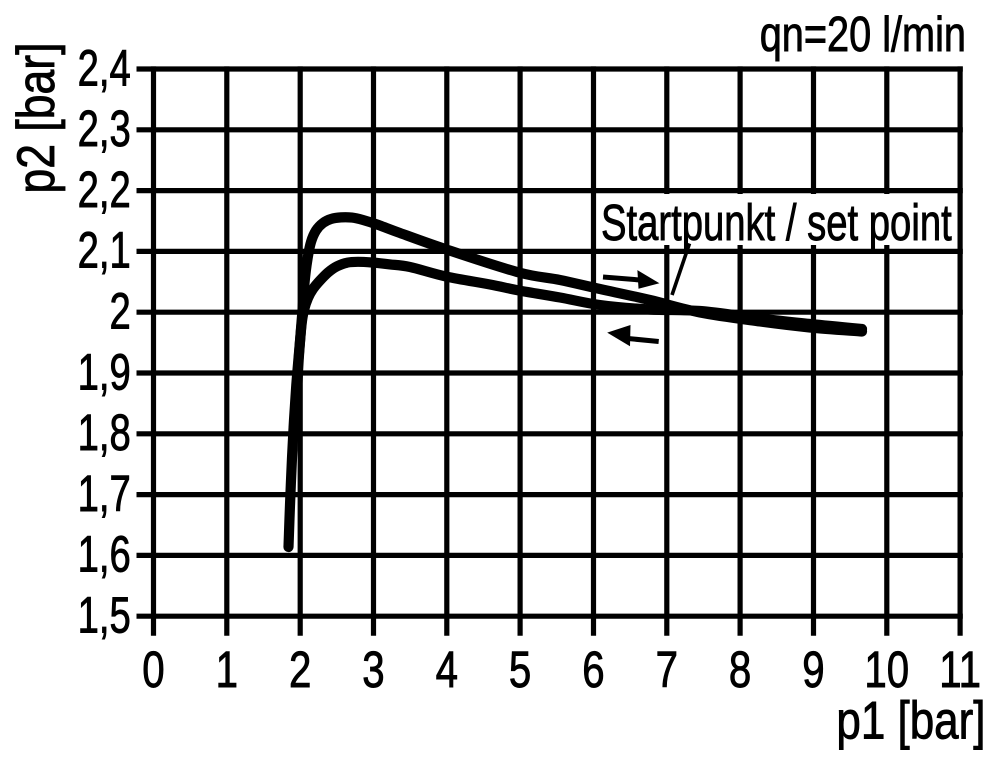 The image size is (1000, 769). What do you see at coordinates (740, 669) in the screenshot?
I see `svg-text: 8` at bounding box center [740, 669].